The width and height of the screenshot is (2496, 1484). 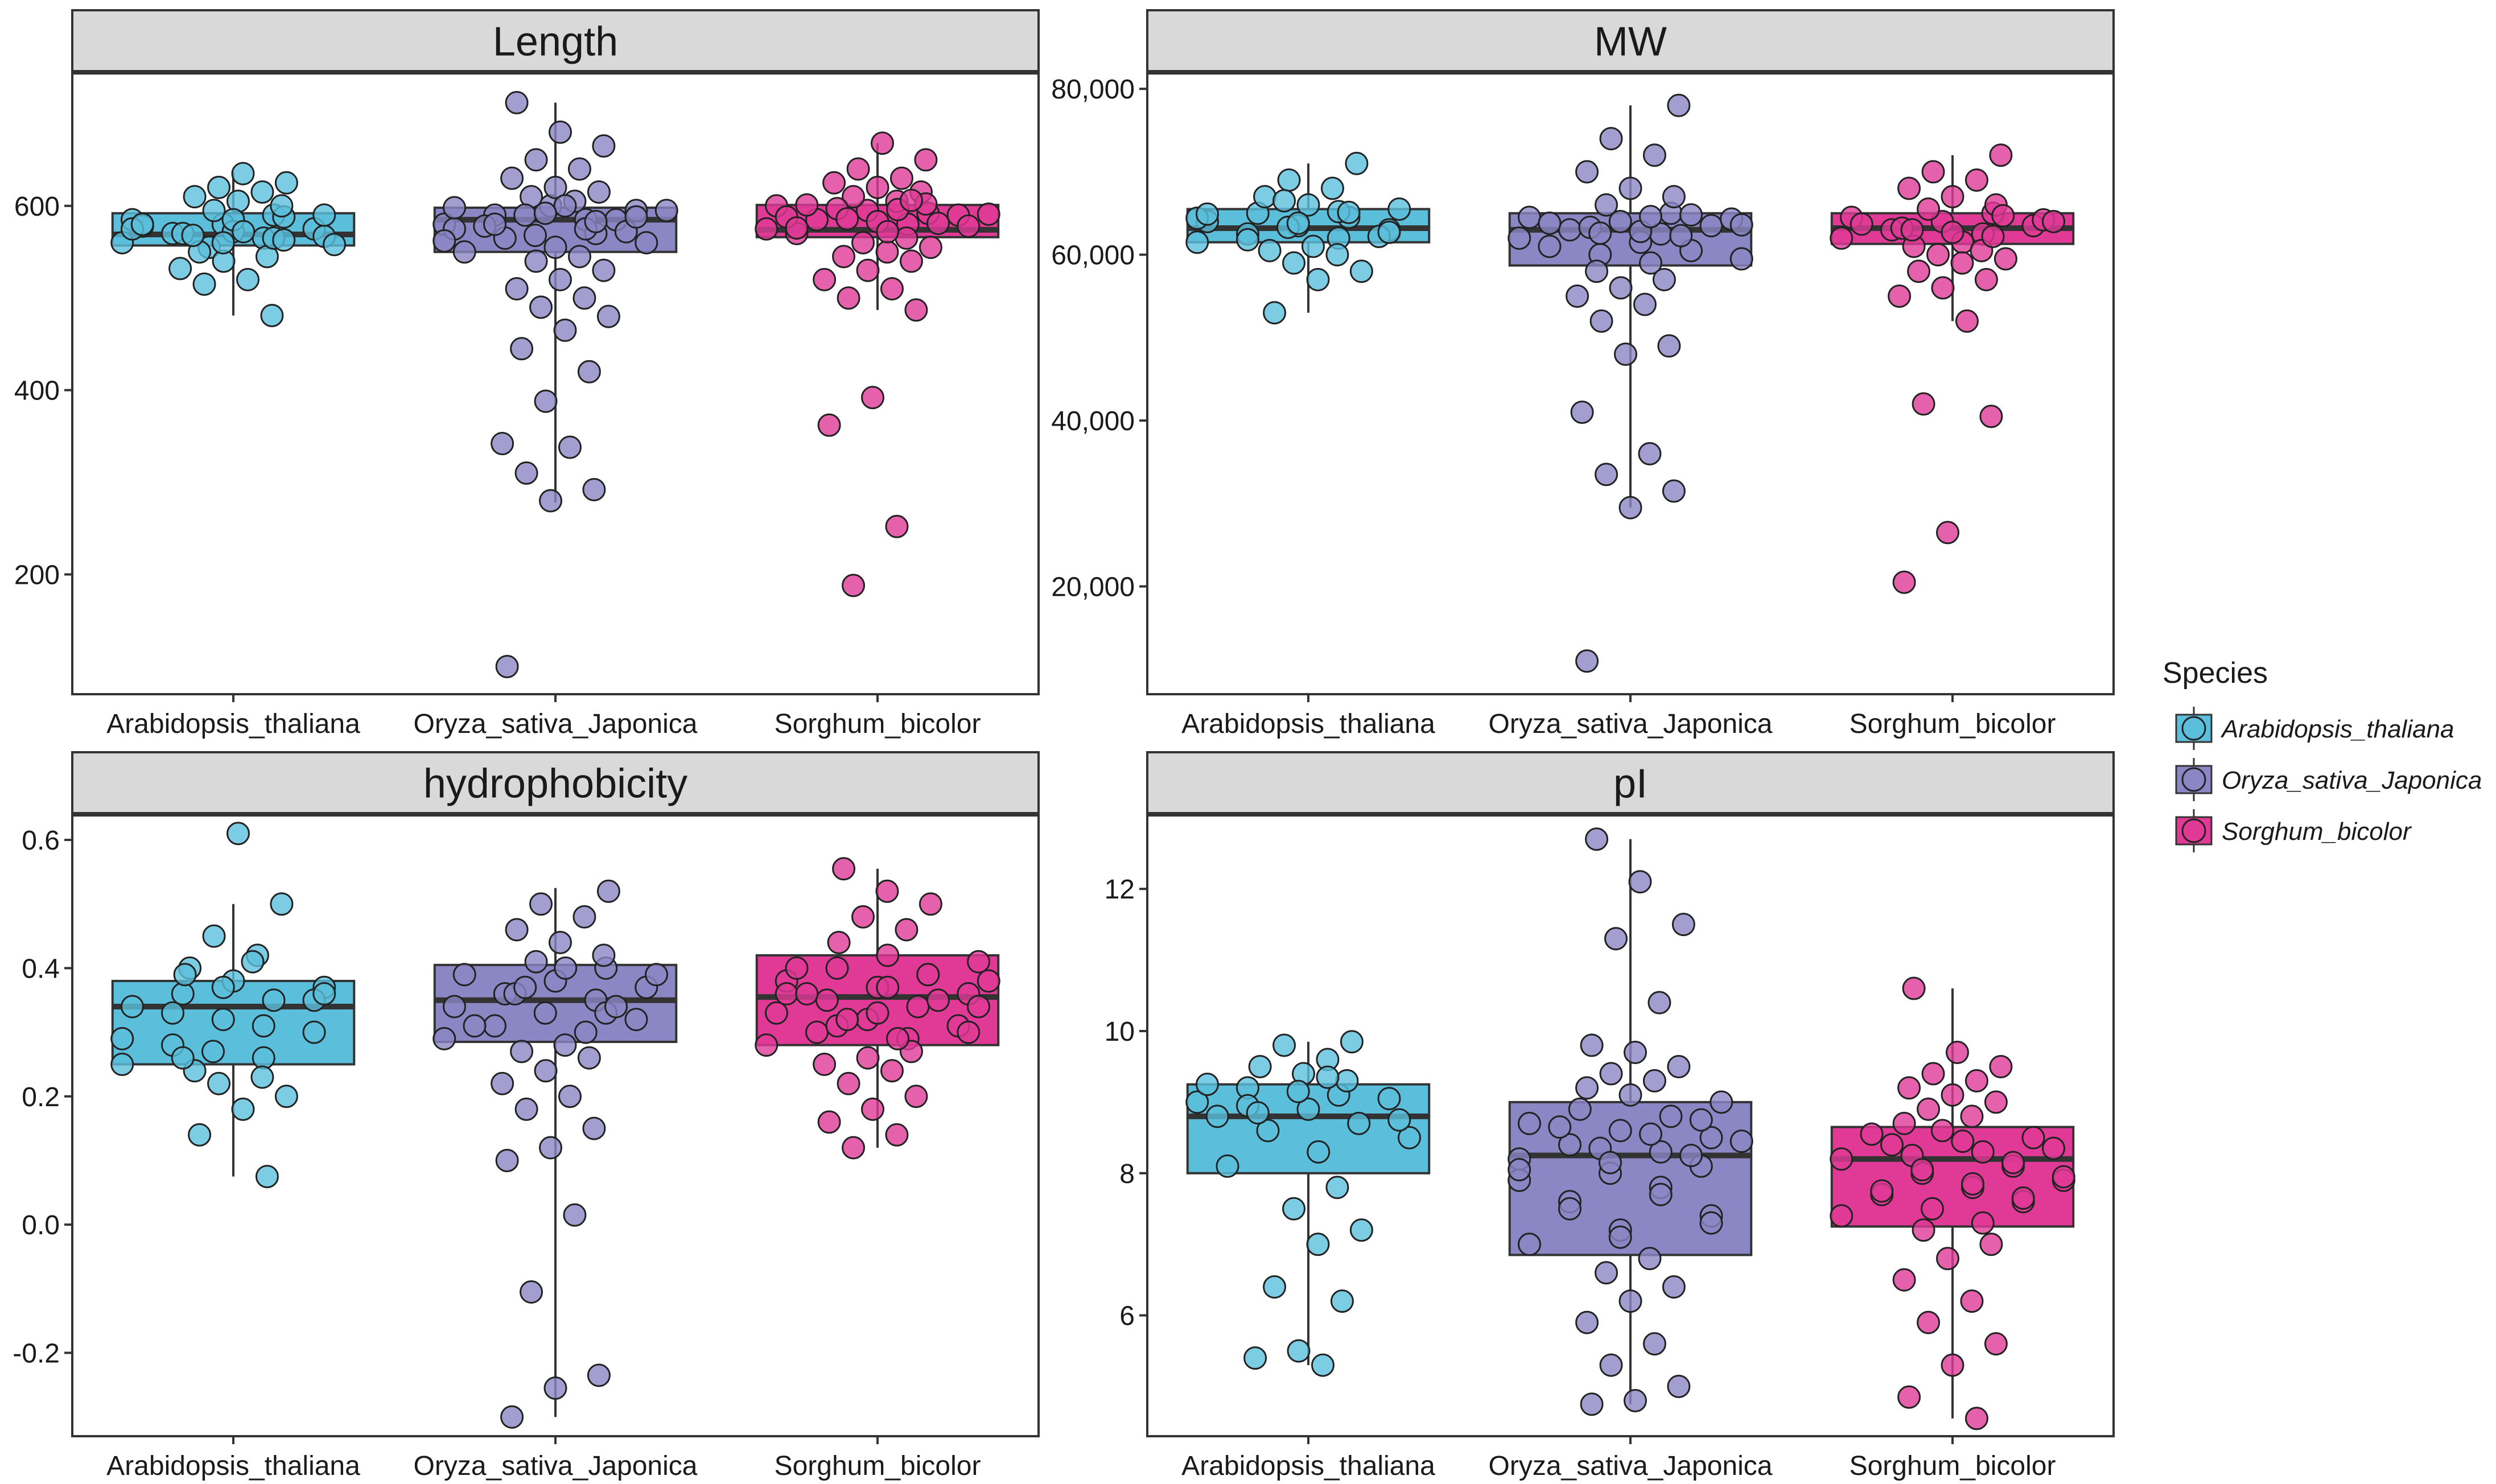 What do you see at coordinates (2193, 830) in the screenshot?
I see `legend-key-point` at bounding box center [2193, 830].